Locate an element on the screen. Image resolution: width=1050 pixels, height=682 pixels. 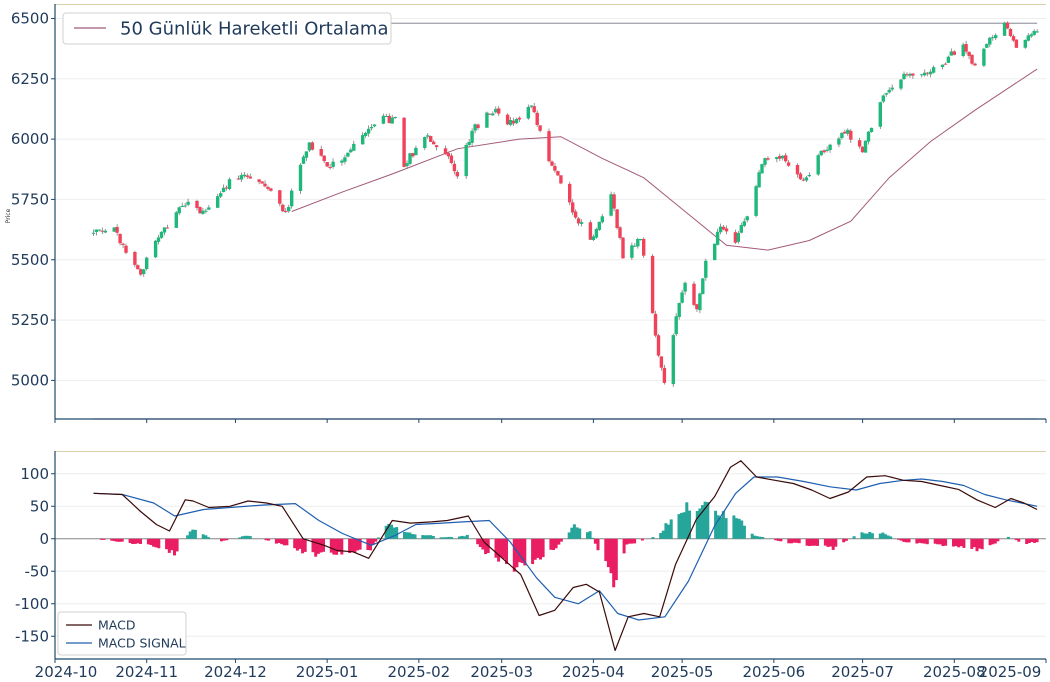
legend-box is located at coordinates (227, 28).